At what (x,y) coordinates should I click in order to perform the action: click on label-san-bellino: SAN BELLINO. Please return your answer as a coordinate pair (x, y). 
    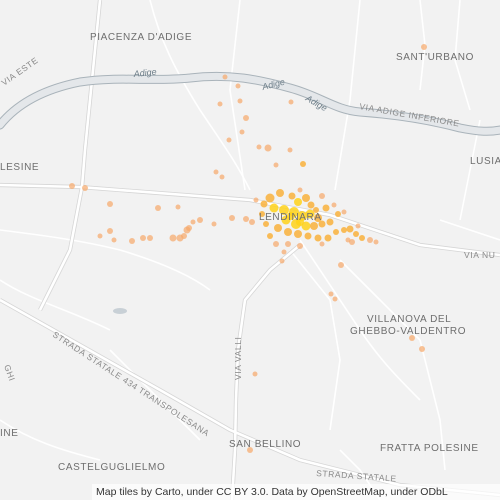
    Looking at the image, I should click on (265, 444).